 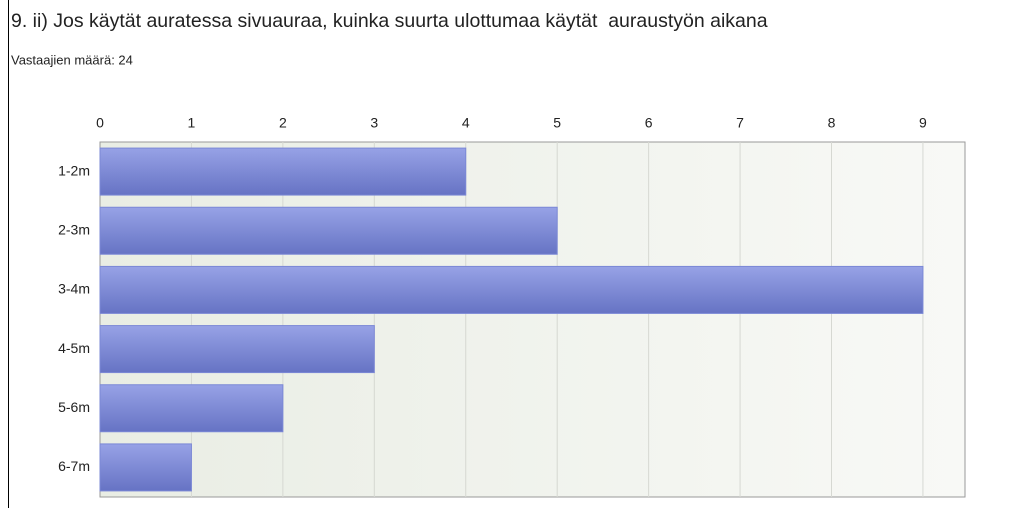 What do you see at coordinates (923, 123) in the screenshot?
I see `x-tick-label: 9` at bounding box center [923, 123].